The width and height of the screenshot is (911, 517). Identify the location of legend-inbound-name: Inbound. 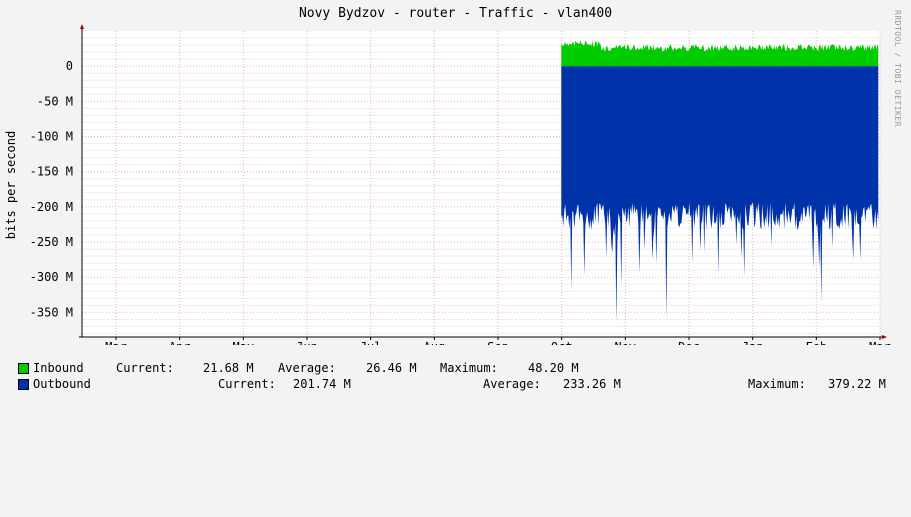
(58, 368).